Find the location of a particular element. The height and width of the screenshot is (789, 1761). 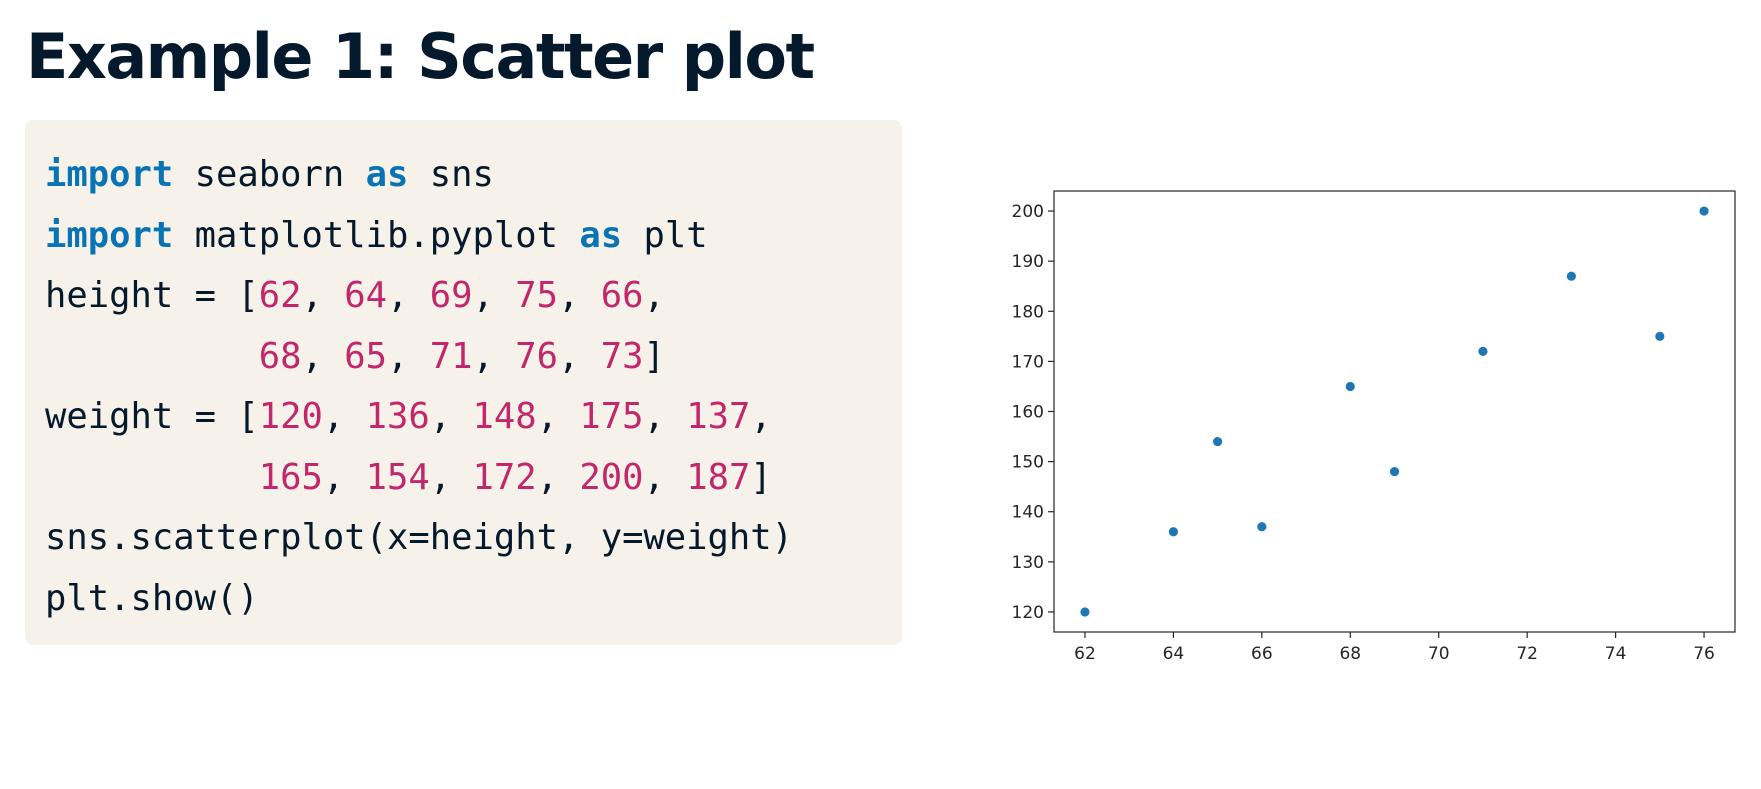

x-tick-label: 62 is located at coordinates (1085, 654).